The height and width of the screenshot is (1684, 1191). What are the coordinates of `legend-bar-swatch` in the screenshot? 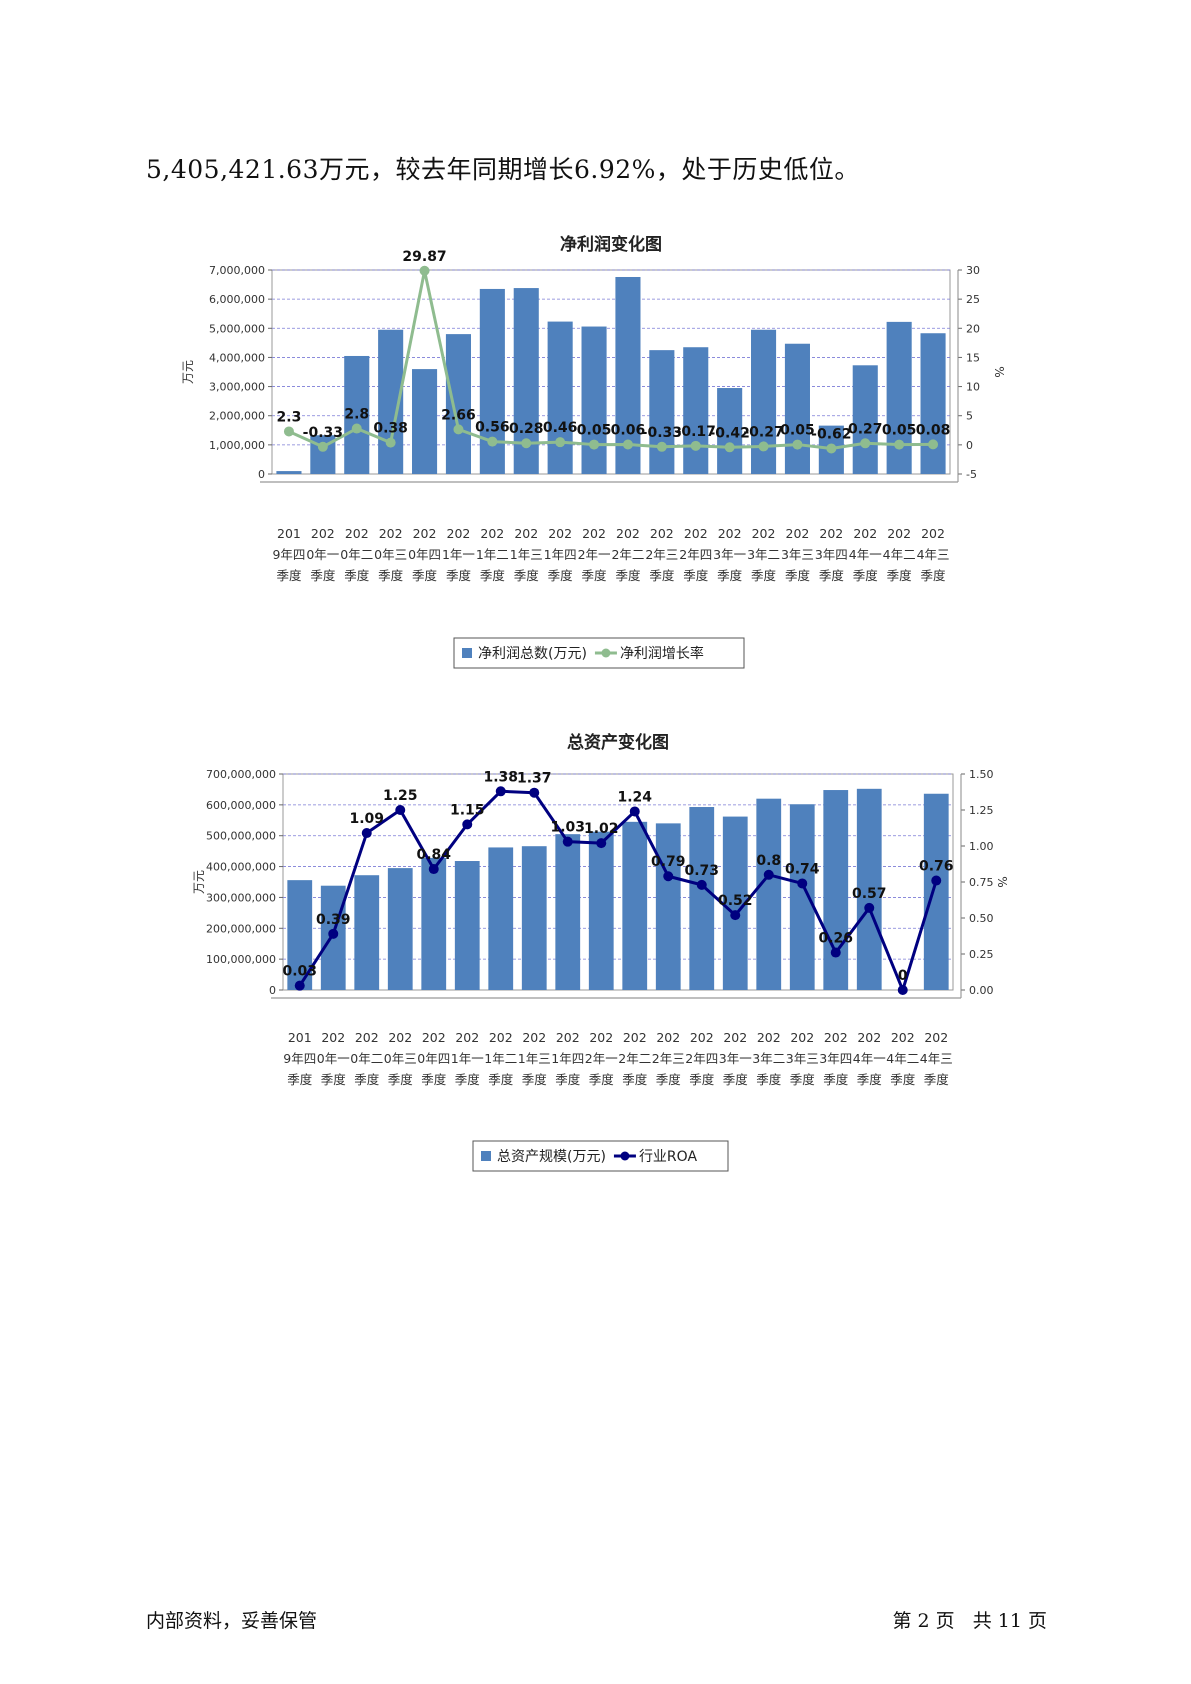 It's located at (486, 1156).